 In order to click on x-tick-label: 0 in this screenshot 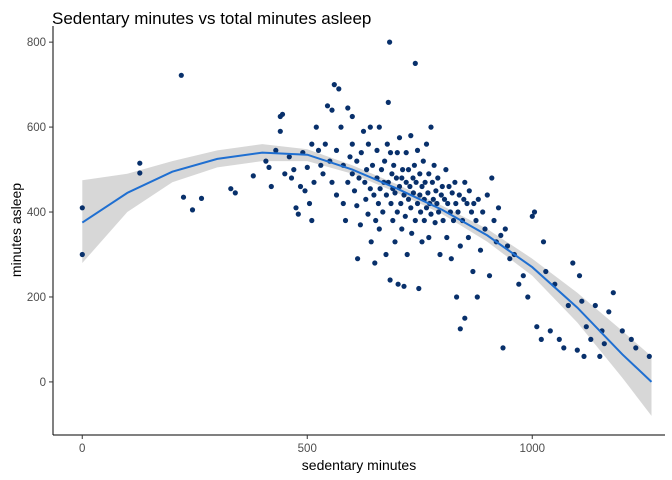, I will do `click(82, 449)`.